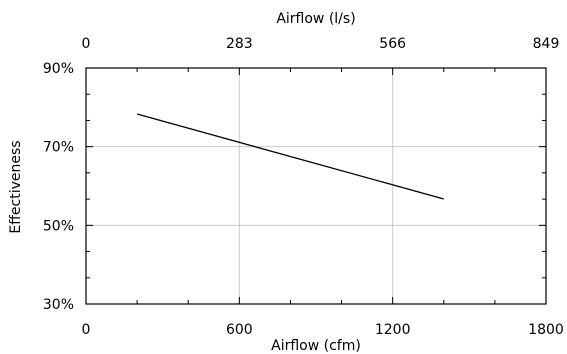 The height and width of the screenshot is (354, 567). I want to click on x2-tick-label: 283, so click(239, 44).